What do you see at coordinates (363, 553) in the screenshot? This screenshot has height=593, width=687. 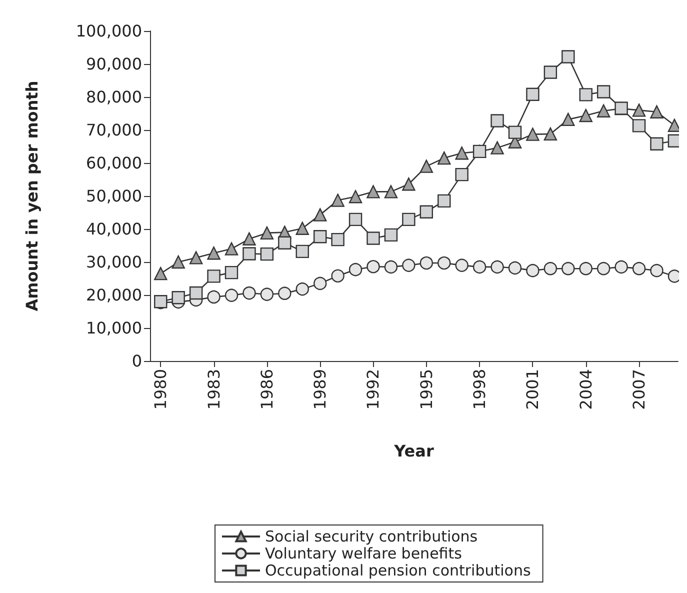 I see `legend-label: Voluntary welfare benefits` at bounding box center [363, 553].